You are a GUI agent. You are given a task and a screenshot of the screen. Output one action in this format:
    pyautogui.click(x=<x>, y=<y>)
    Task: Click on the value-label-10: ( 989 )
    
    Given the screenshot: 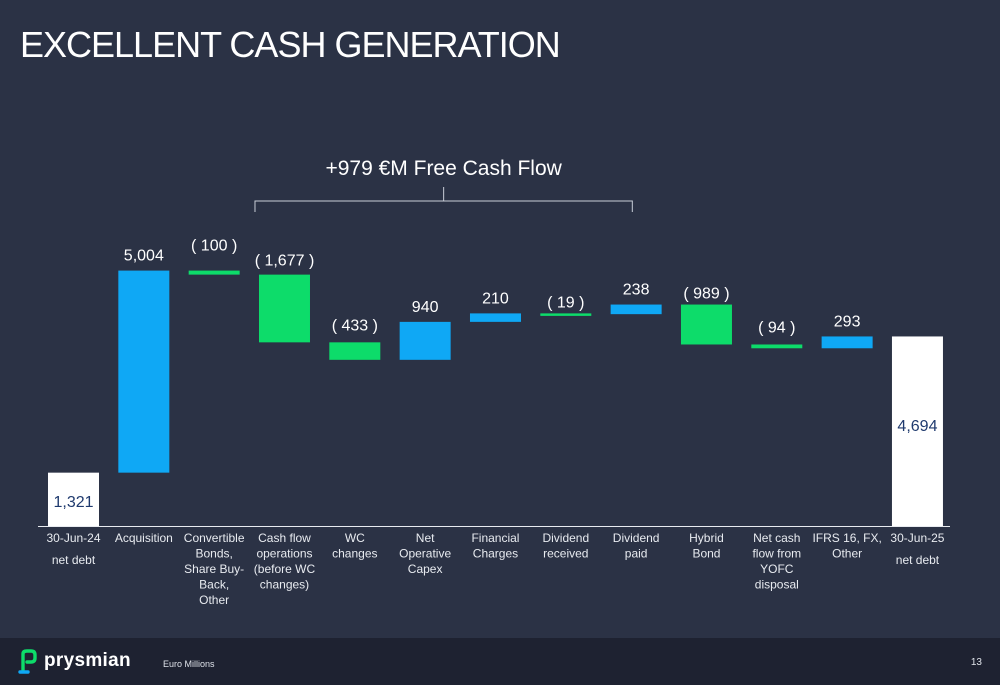 What is the action you would take?
    pyautogui.click(x=706, y=294)
    